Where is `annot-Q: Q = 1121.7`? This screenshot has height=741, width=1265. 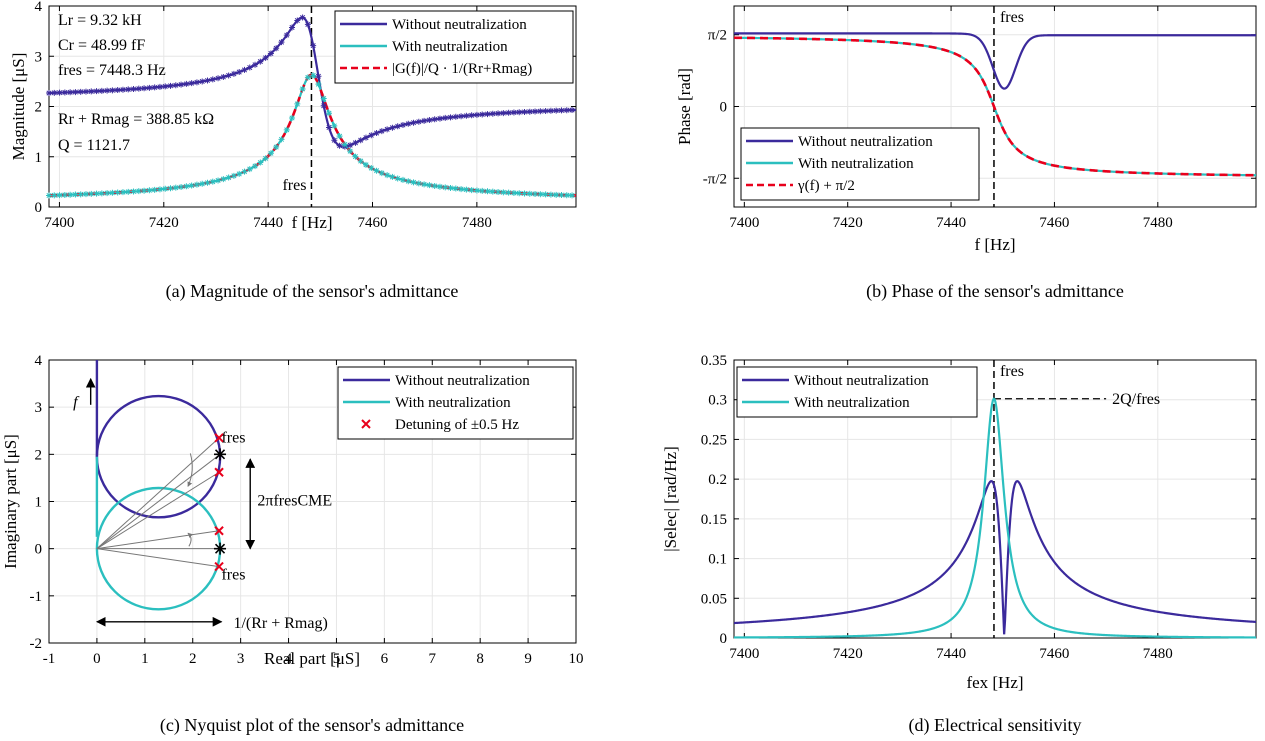 annot-Q: Q = 1121.7 is located at coordinates (94, 145).